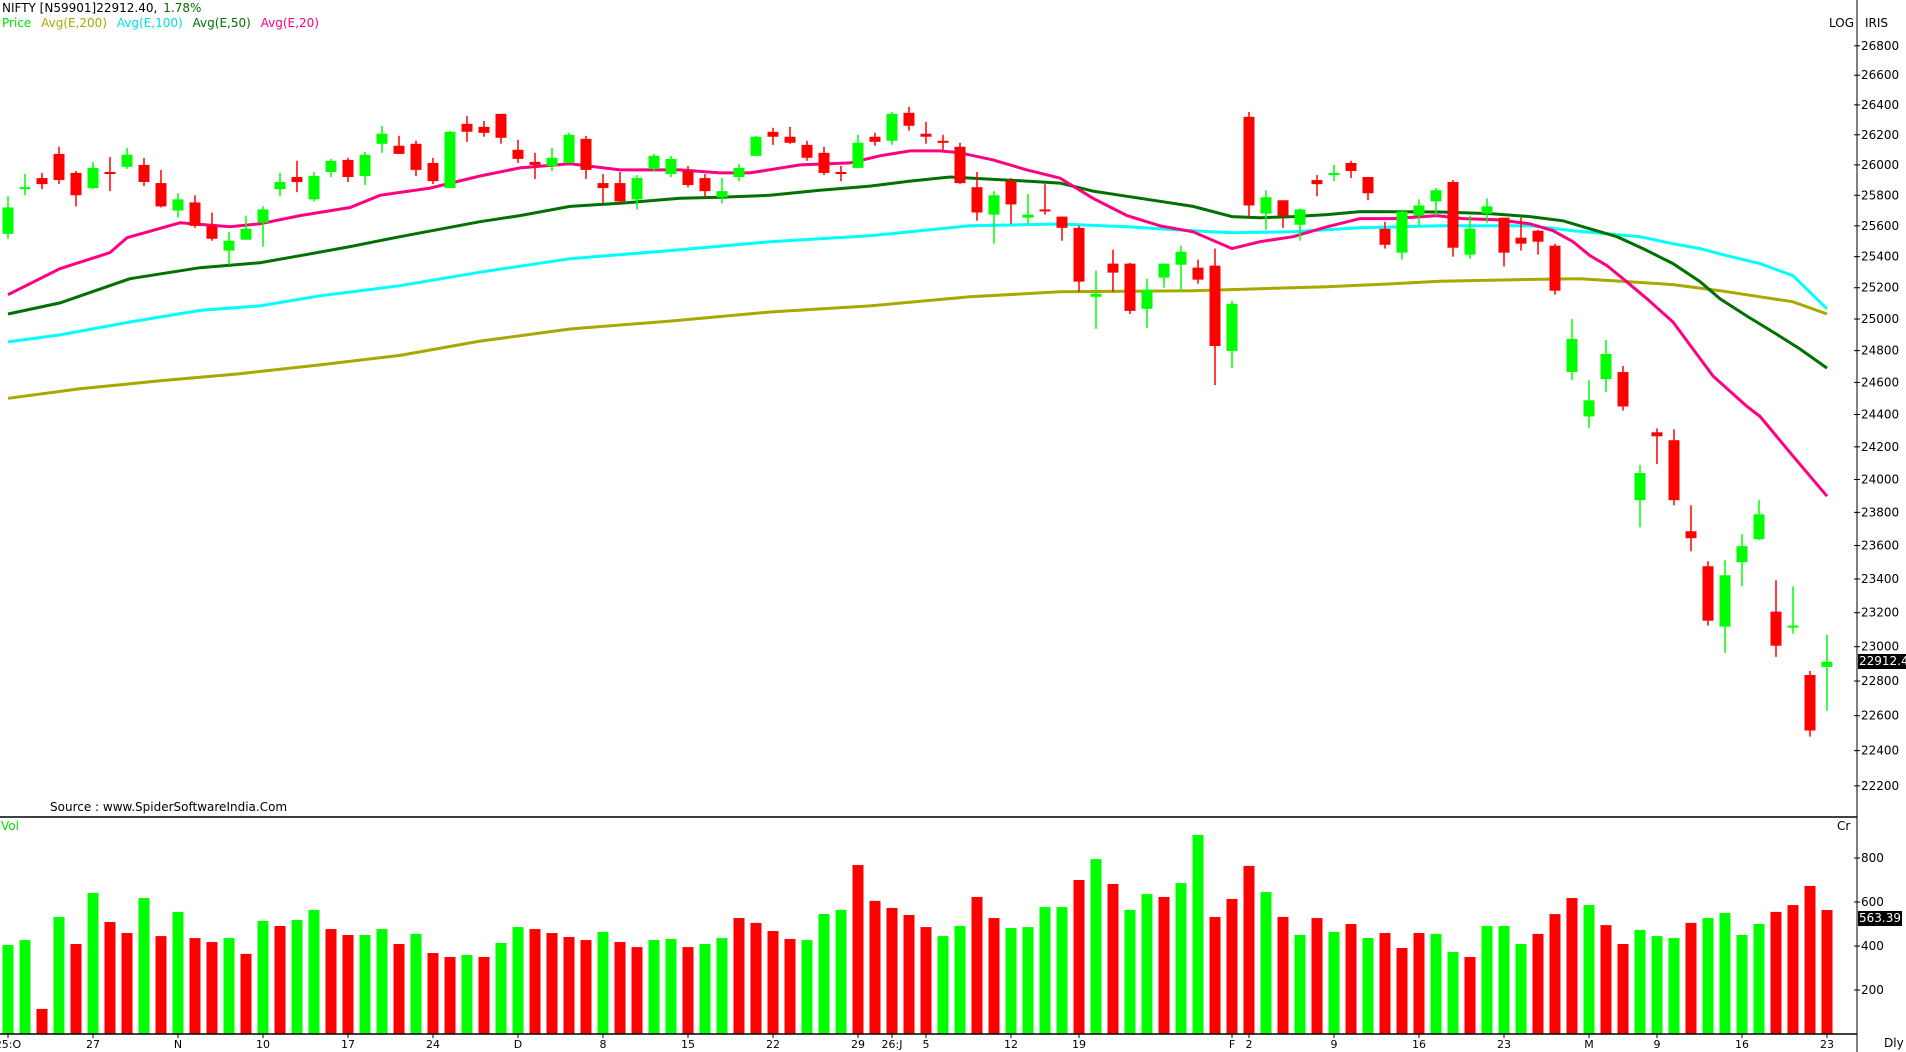  What do you see at coordinates (926, 1044) in the screenshot?
I see `date-tick-label: 5` at bounding box center [926, 1044].